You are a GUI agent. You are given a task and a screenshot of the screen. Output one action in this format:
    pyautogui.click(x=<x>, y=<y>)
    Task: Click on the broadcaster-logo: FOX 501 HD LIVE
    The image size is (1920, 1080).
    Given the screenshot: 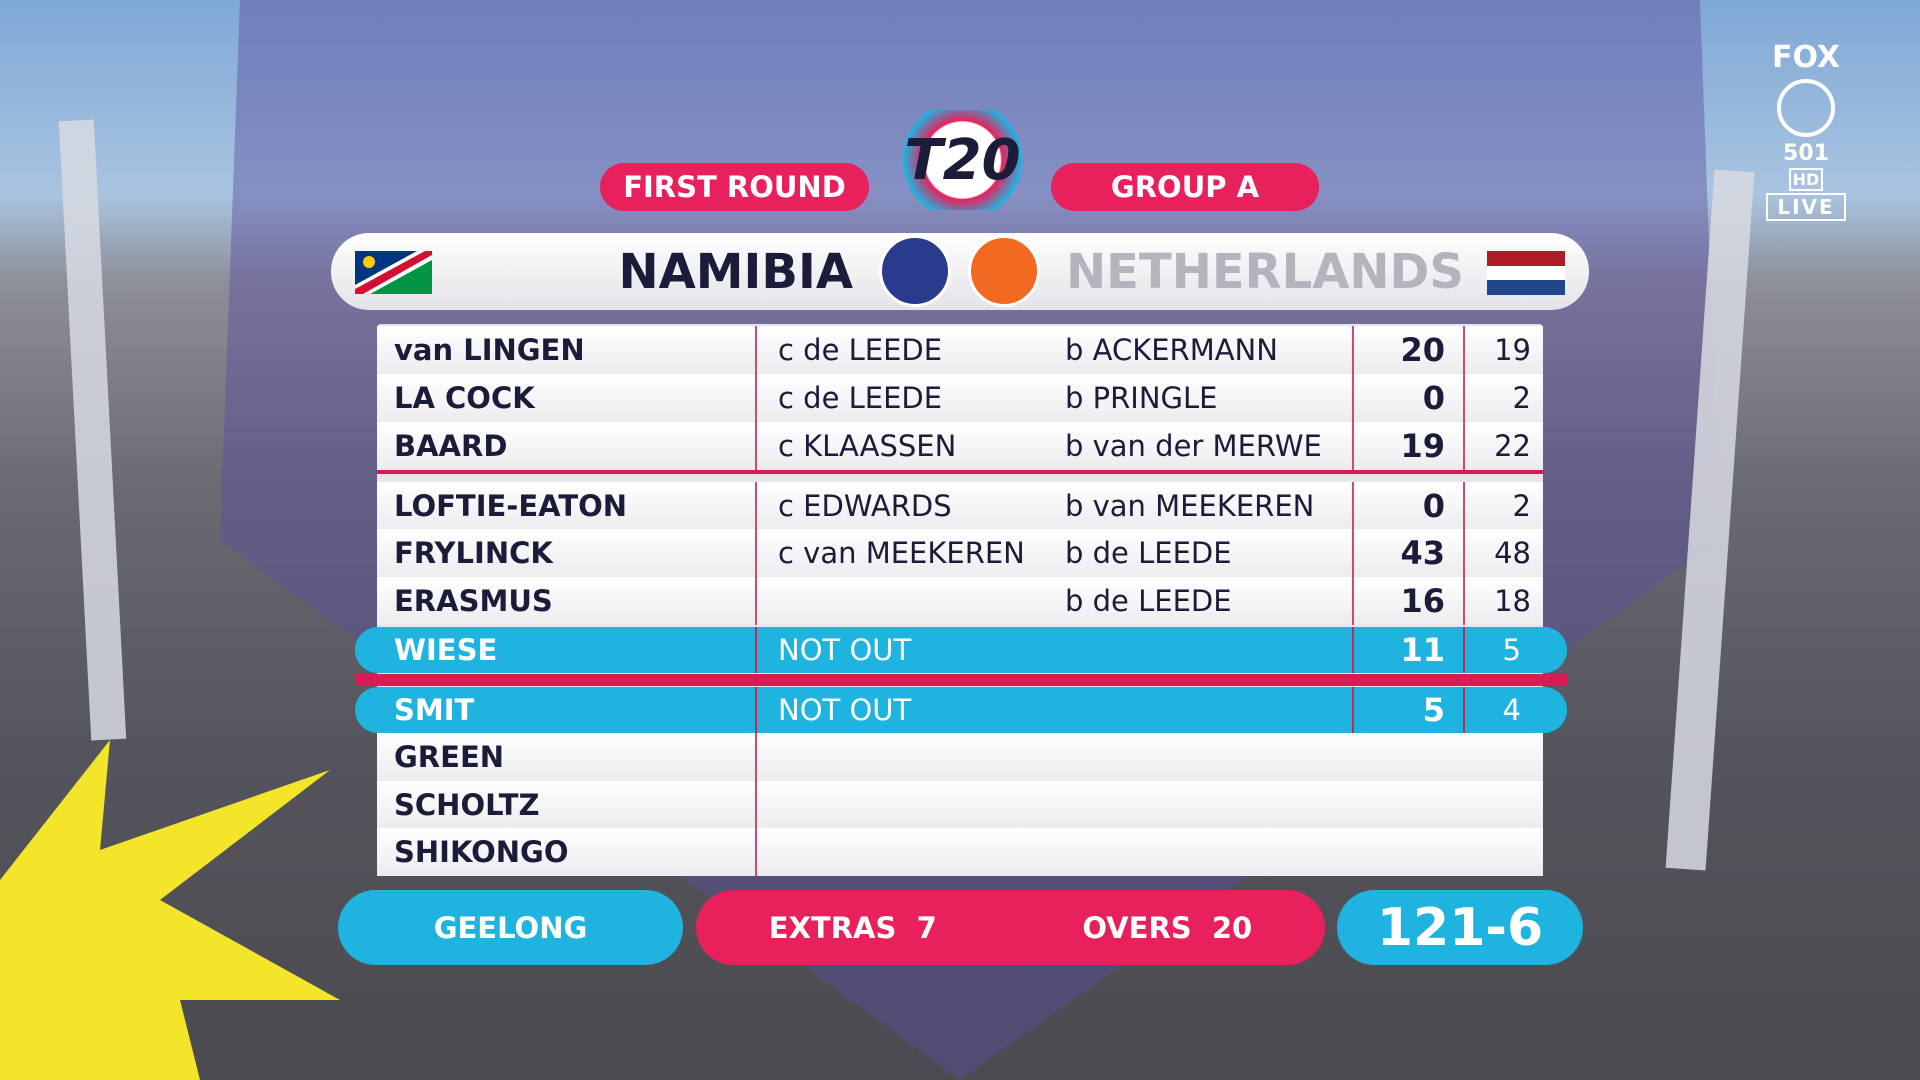 What is the action you would take?
    pyautogui.click(x=1806, y=130)
    